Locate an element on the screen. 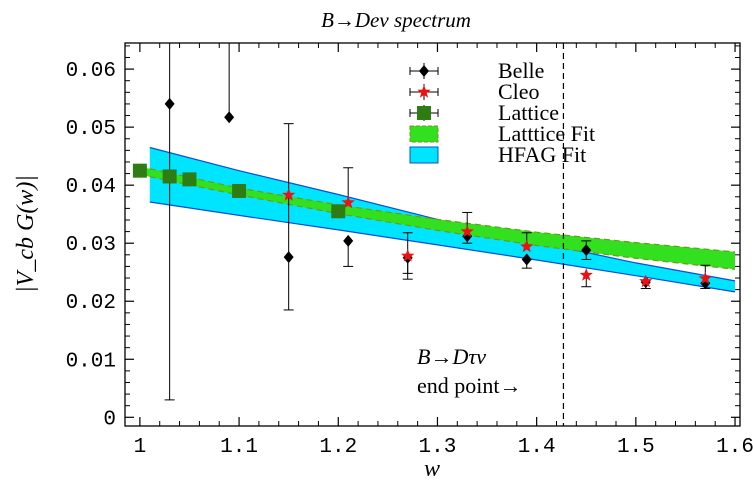 Image resolution: width=753 pixels, height=487 pixels. legend-item-lattice: Lattice is located at coordinates (484, 112).